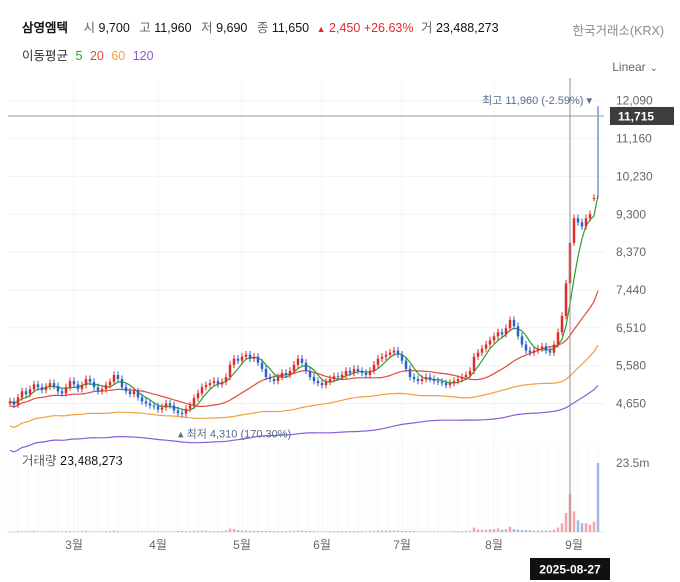  Describe the element at coordinates (631, 214) in the screenshot. I see `y-tick-label: 9,300` at that location.